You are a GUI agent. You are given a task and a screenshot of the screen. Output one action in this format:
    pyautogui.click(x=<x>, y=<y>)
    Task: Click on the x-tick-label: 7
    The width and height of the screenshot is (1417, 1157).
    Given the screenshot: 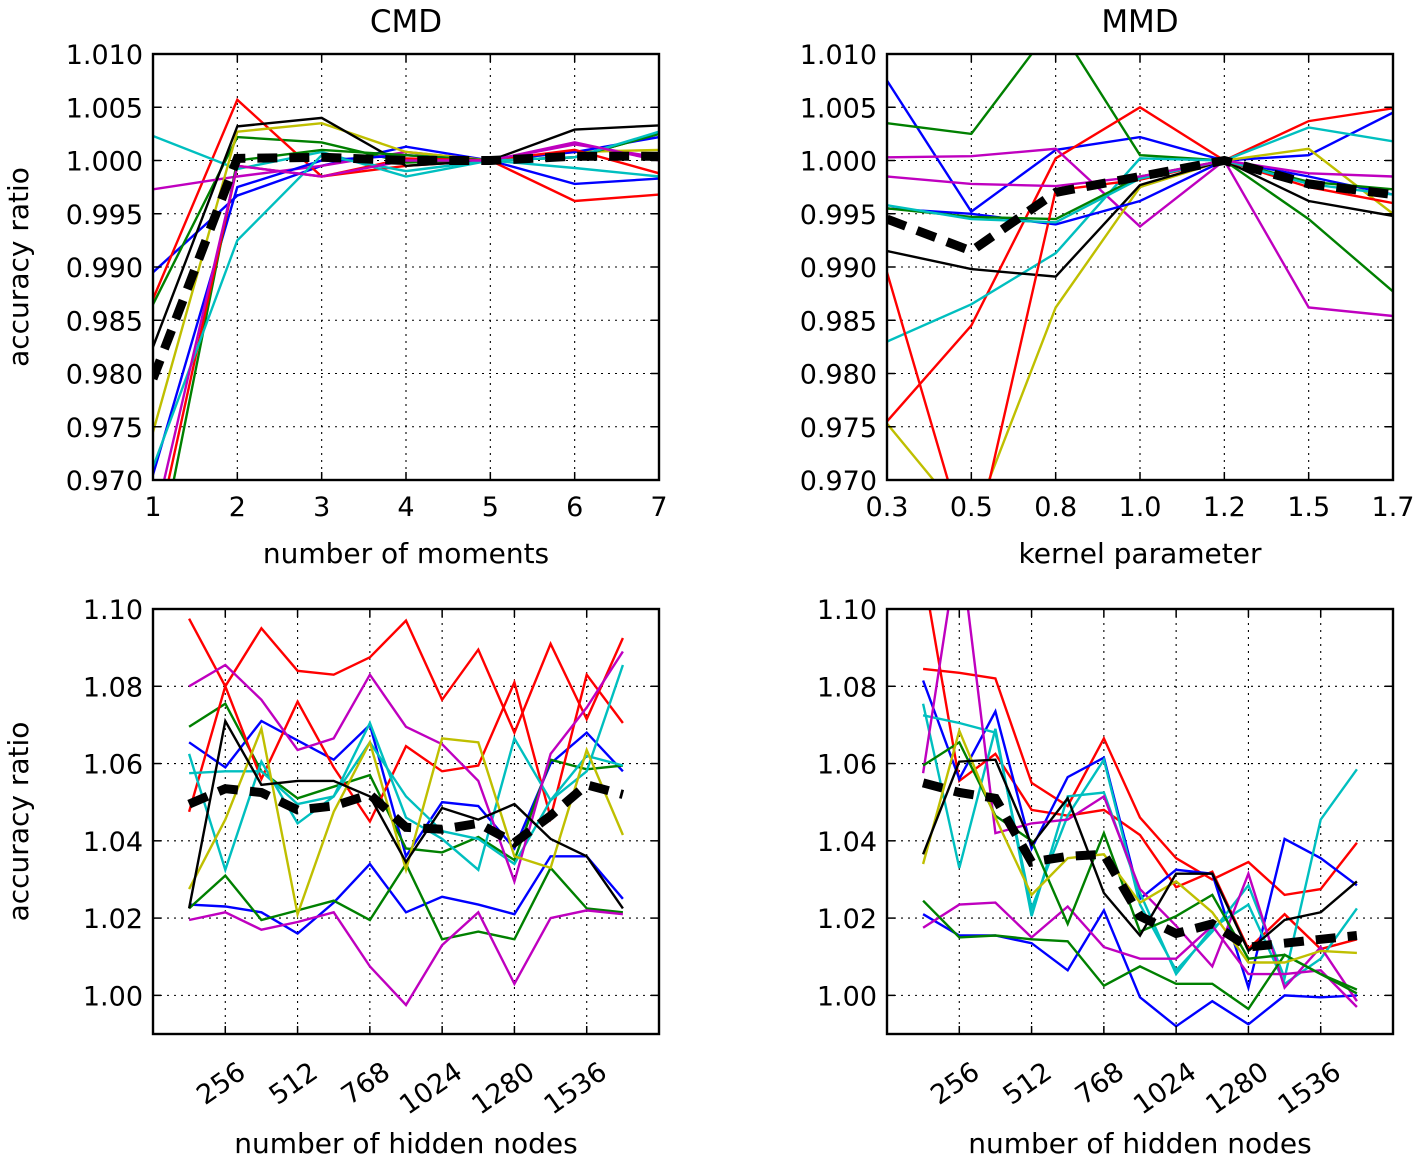 What is the action you would take?
    pyautogui.click(x=658, y=507)
    